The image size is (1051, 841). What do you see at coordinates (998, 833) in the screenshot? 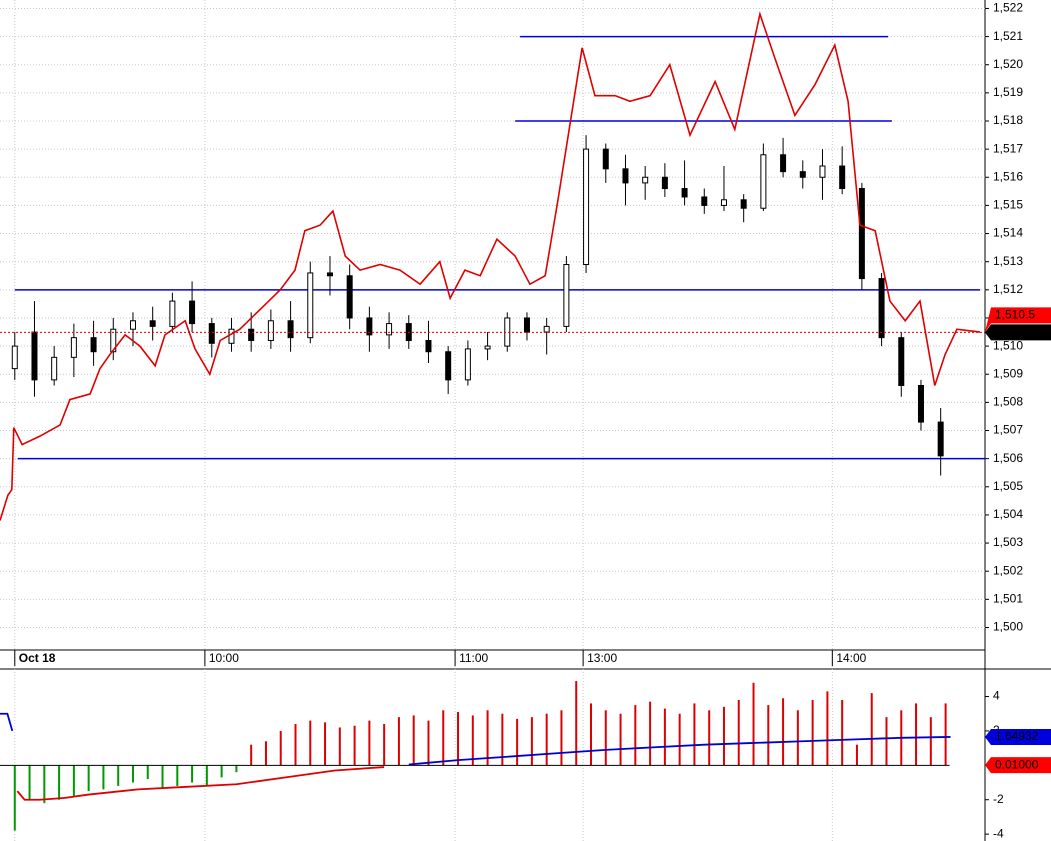
I see `y-tick-label: -4` at bounding box center [998, 833].